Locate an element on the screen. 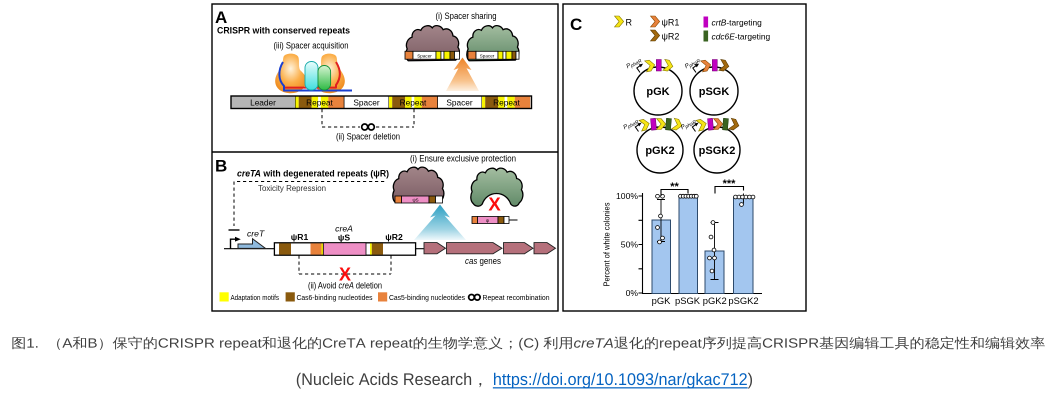  svg-text: 0% is located at coordinates (632, 293).